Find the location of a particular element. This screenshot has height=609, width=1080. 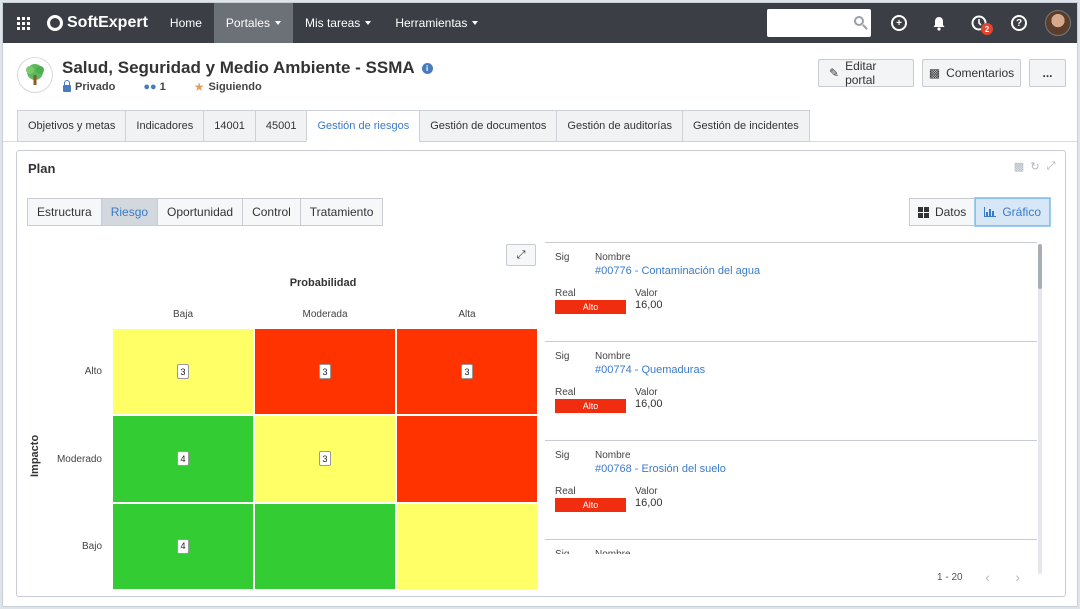

edit-portal-button: ✎ Editar portal is located at coordinates (866, 73).